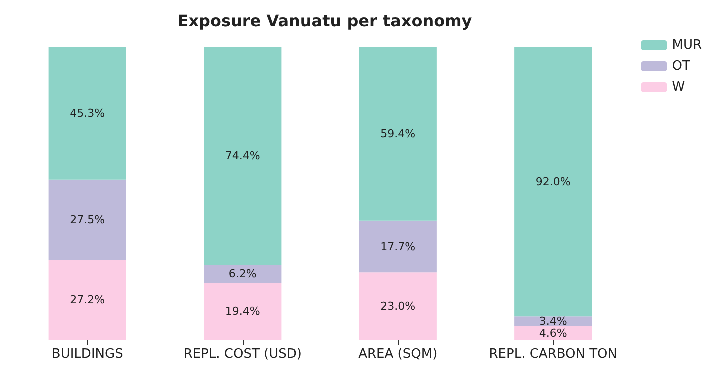 The image size is (721, 374). Describe the element at coordinates (398, 354) in the screenshot. I see `x-tick-label: AREA (SQM)` at that location.